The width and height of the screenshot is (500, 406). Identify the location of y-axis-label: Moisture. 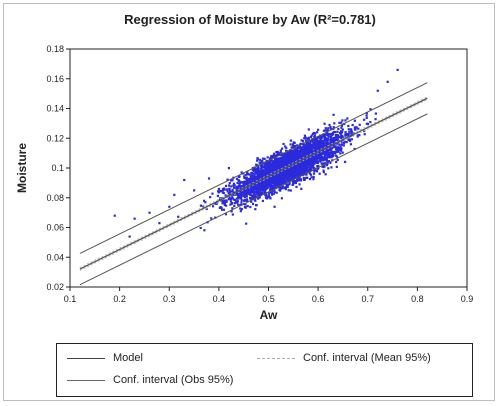
(22, 168).